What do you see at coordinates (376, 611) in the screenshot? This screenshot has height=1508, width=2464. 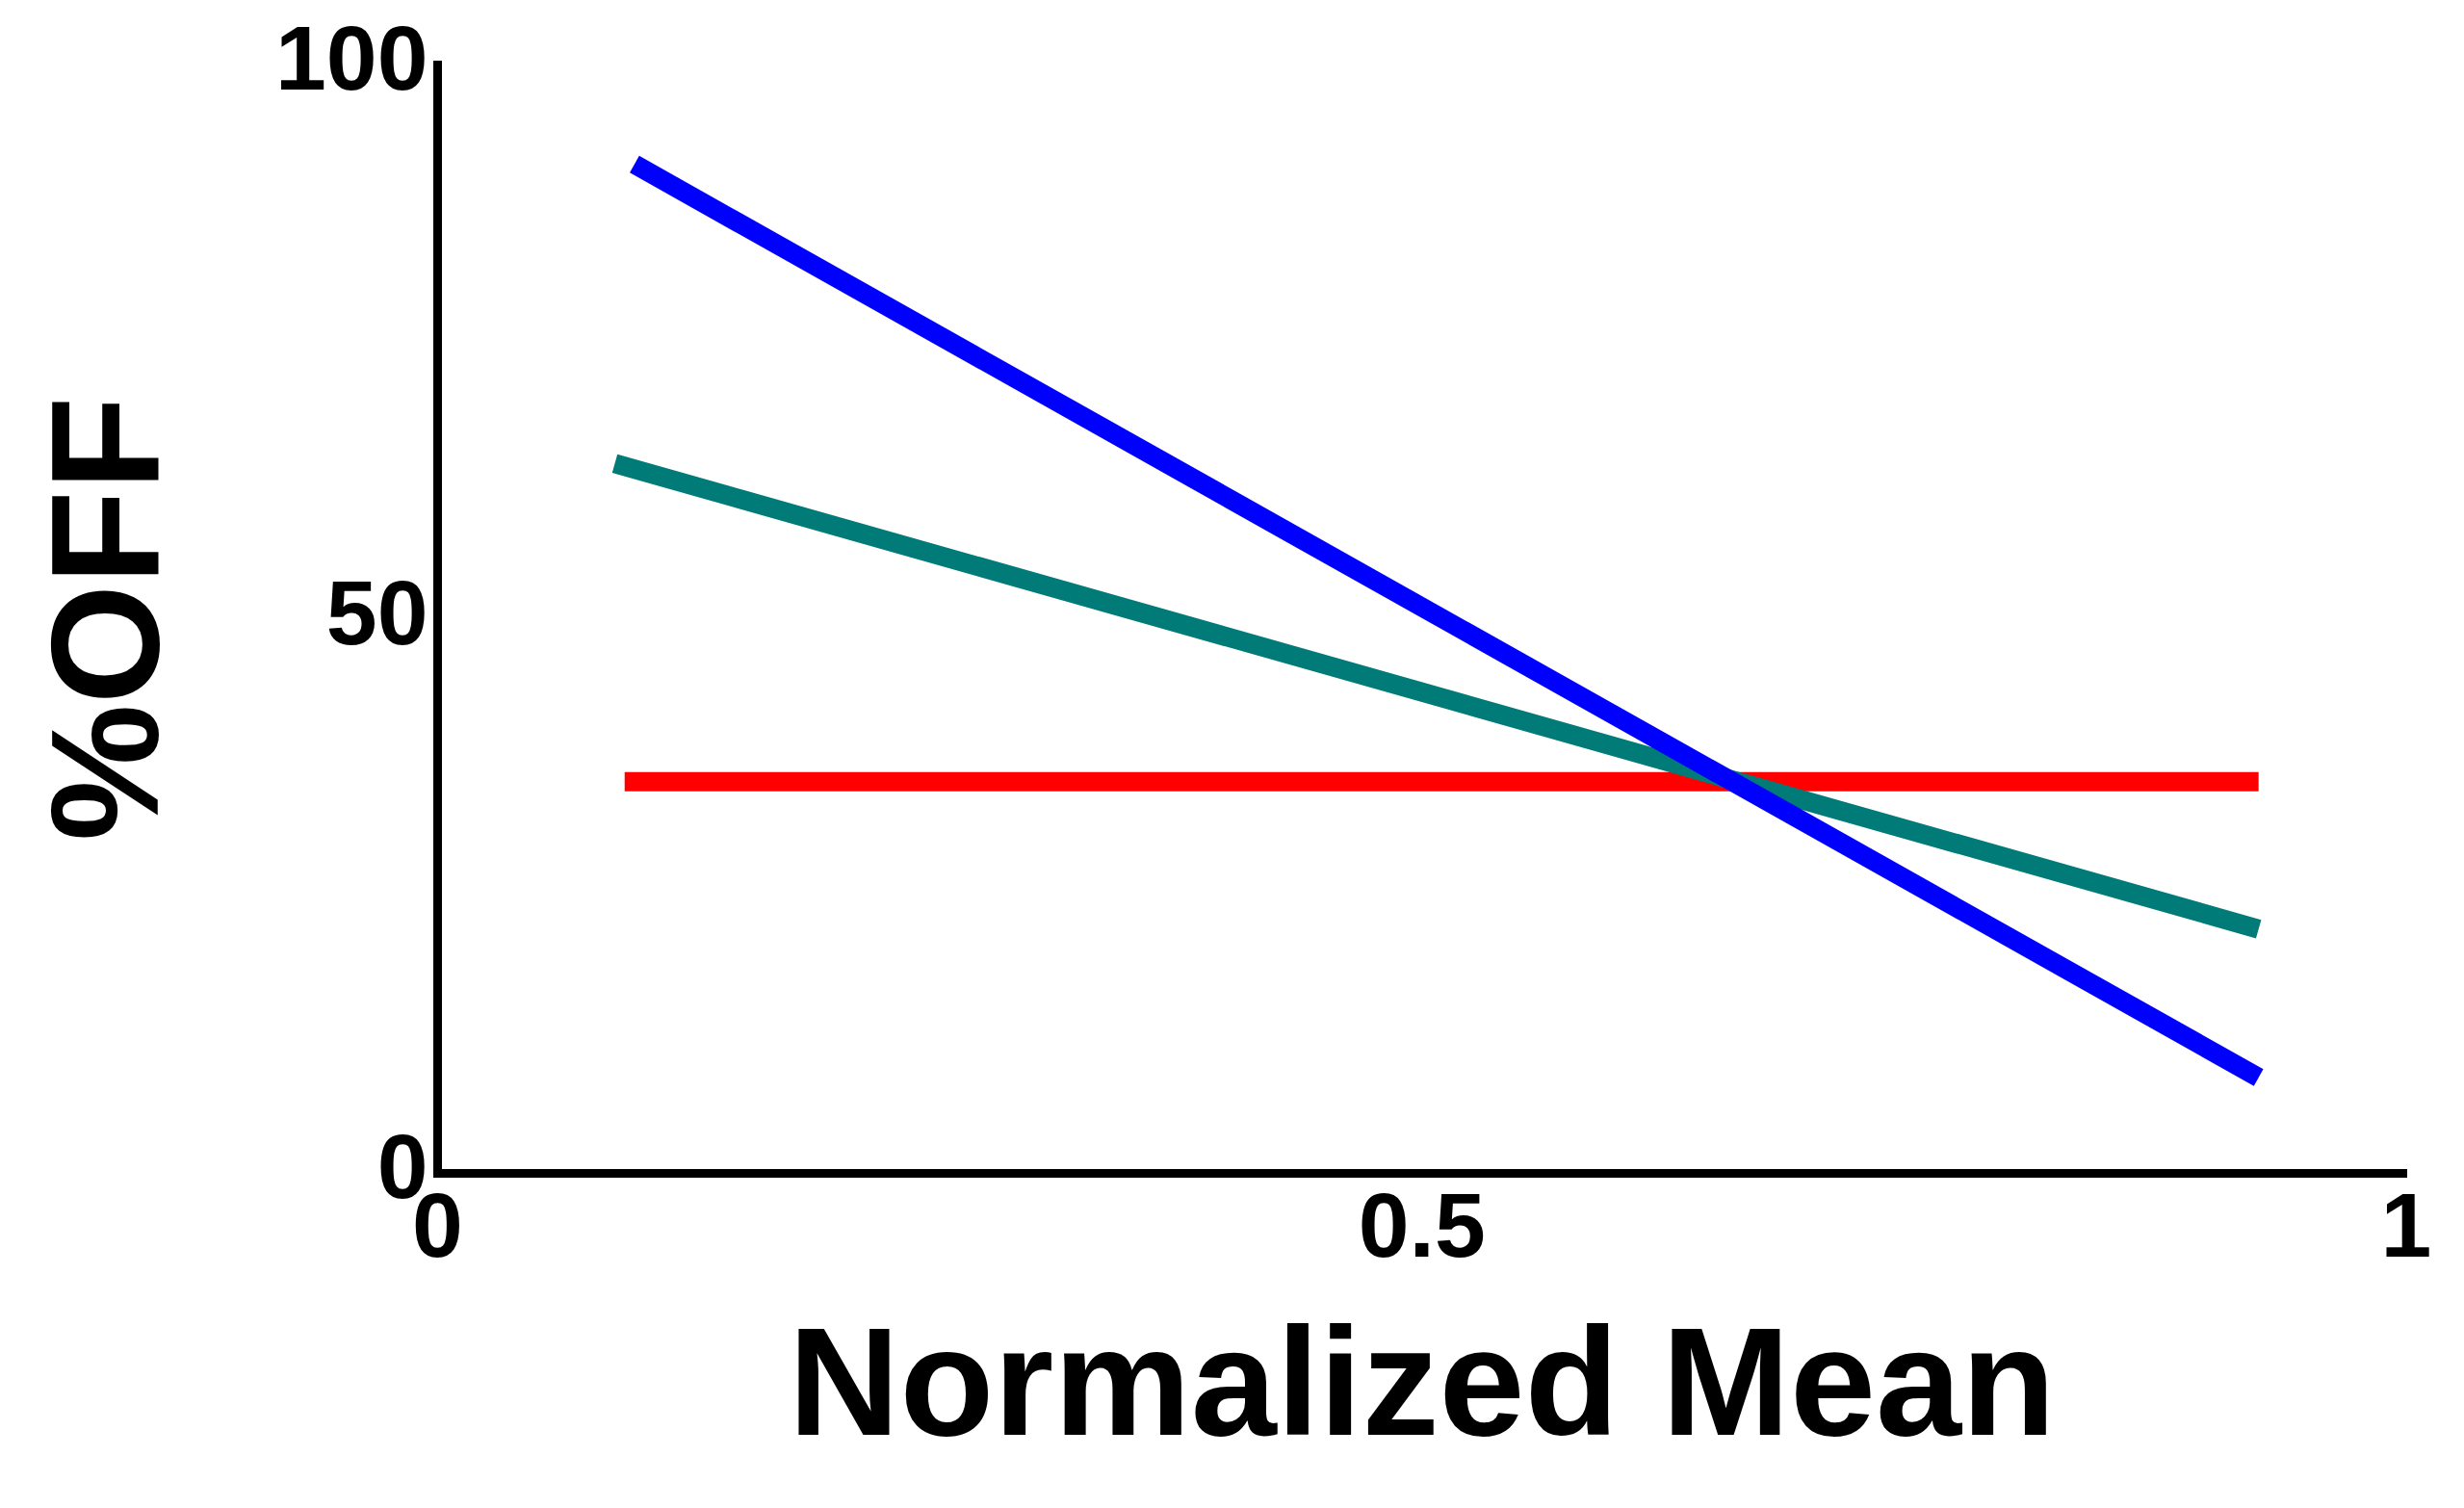 I see `y-tick-label: 50` at bounding box center [376, 611].